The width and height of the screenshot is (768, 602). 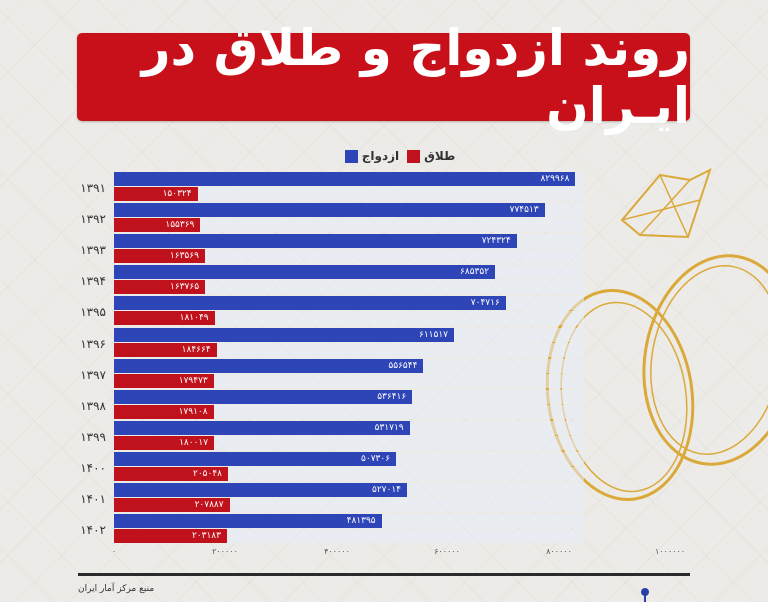 I want to click on marriage-value: ۷۲۴۳۲۴, so click(x=496, y=241).